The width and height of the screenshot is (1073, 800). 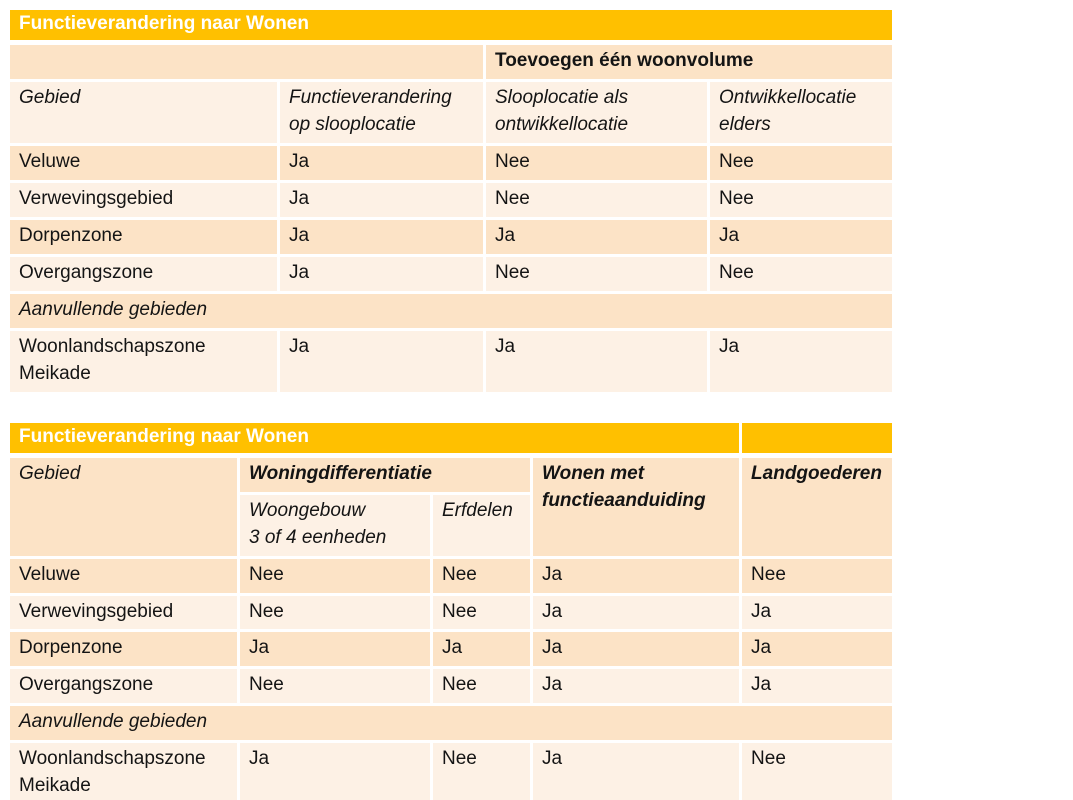 I want to click on table2-col-header-landgoederen: Landgoederen, so click(x=817, y=506).